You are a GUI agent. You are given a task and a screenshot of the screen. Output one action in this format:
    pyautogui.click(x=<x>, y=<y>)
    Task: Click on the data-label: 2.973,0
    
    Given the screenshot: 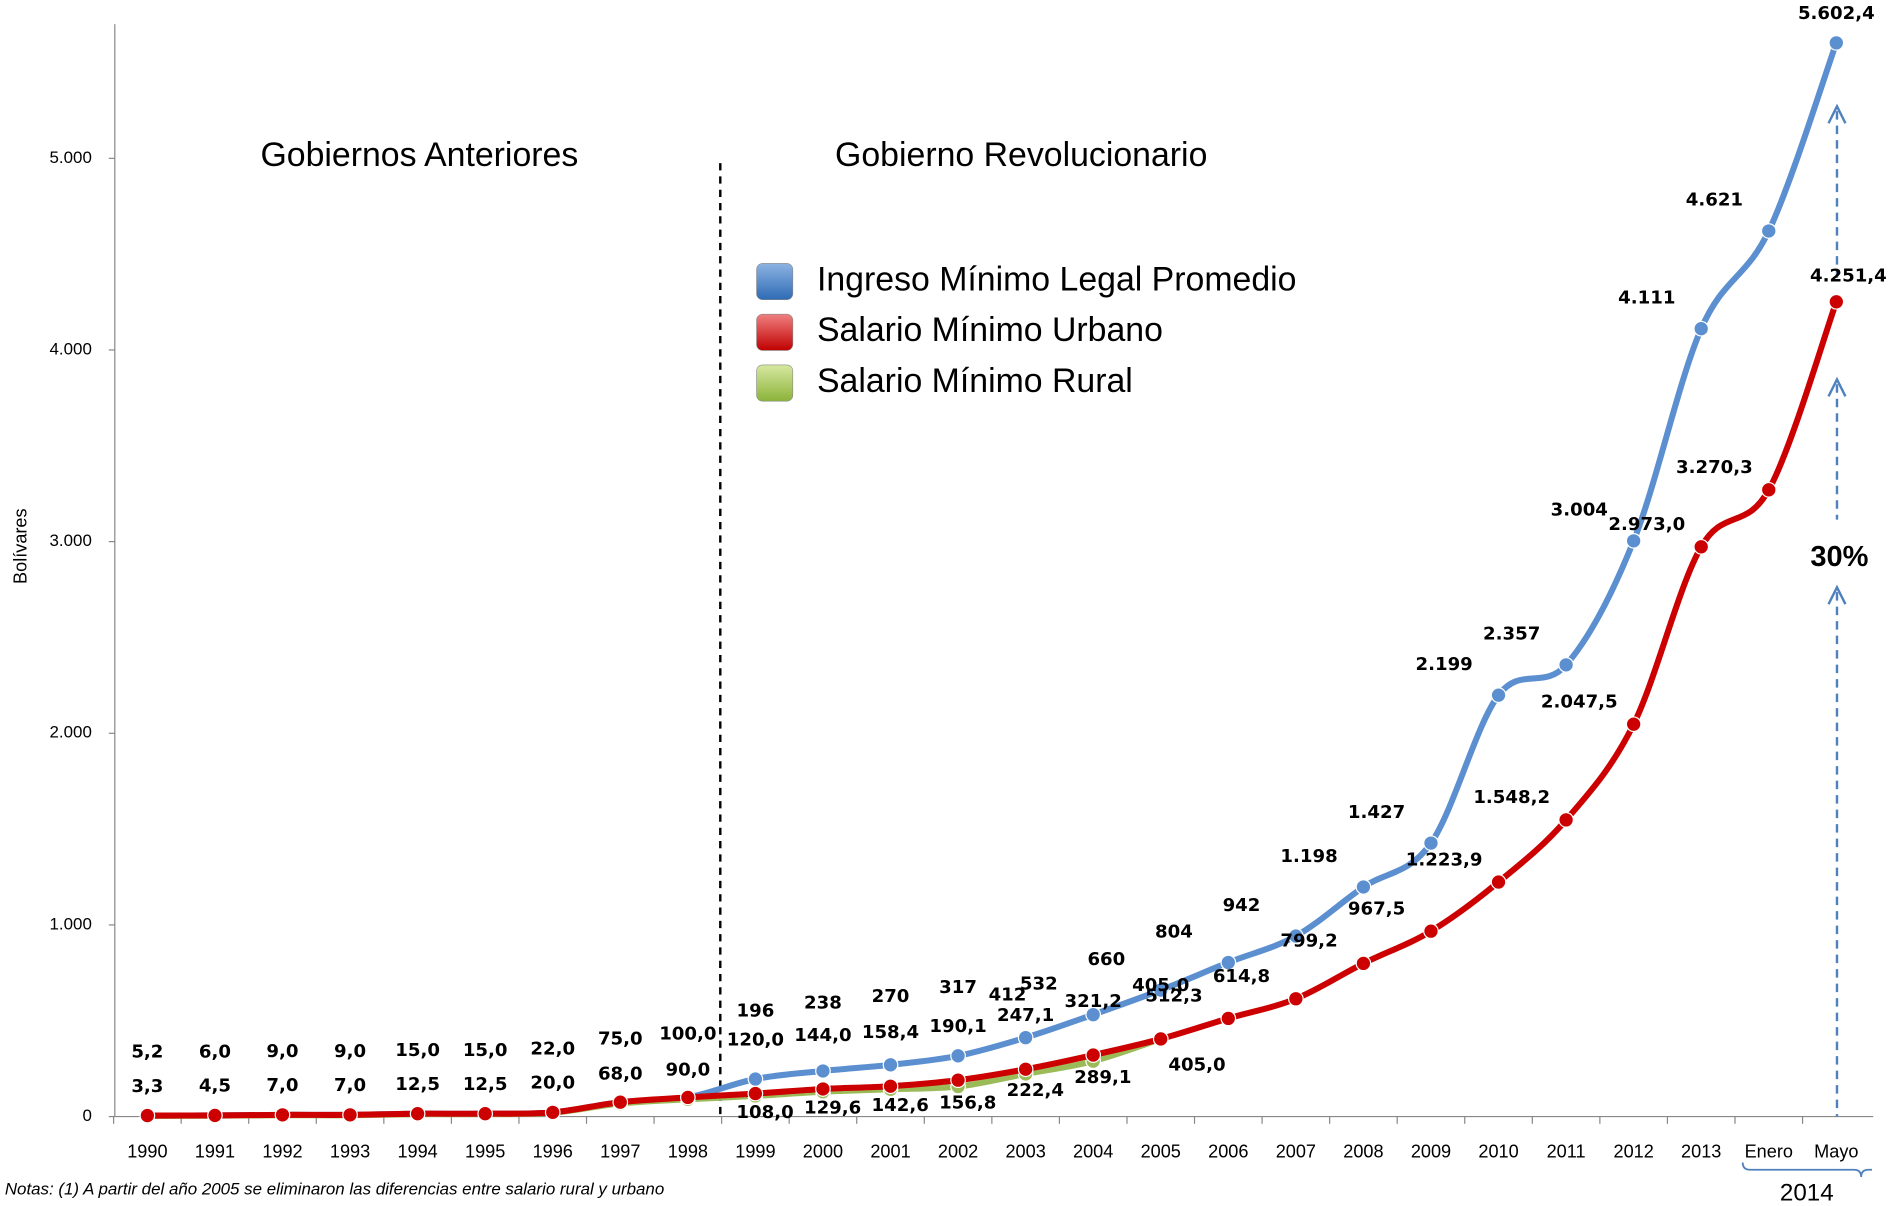 What is the action you would take?
    pyautogui.click(x=1646, y=524)
    